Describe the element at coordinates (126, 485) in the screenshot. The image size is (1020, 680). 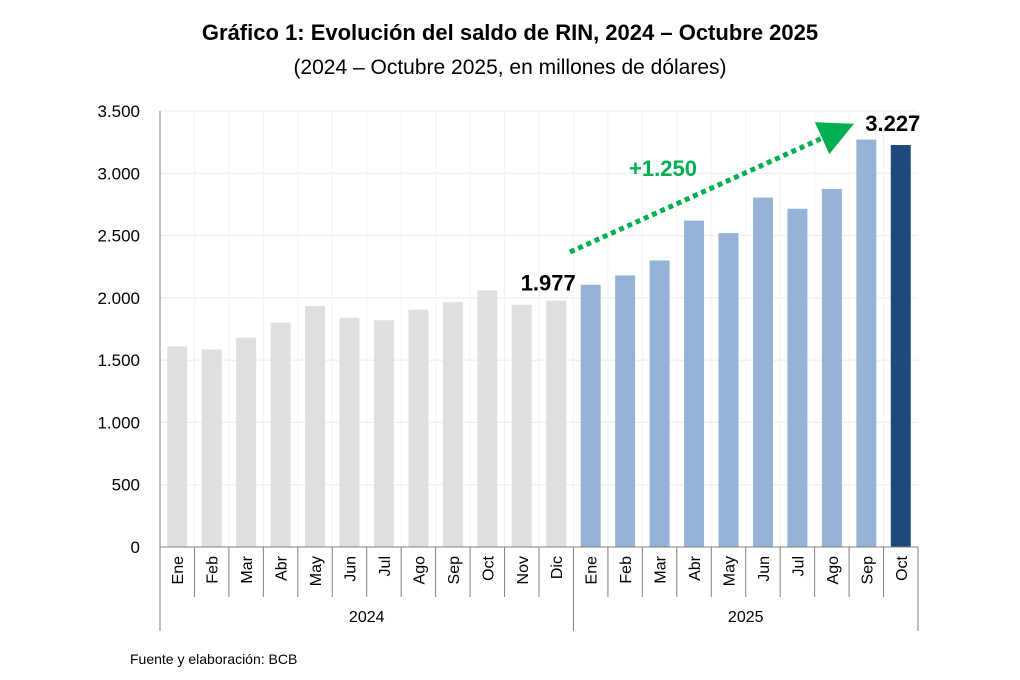
I see `y-tick-label: 500` at that location.